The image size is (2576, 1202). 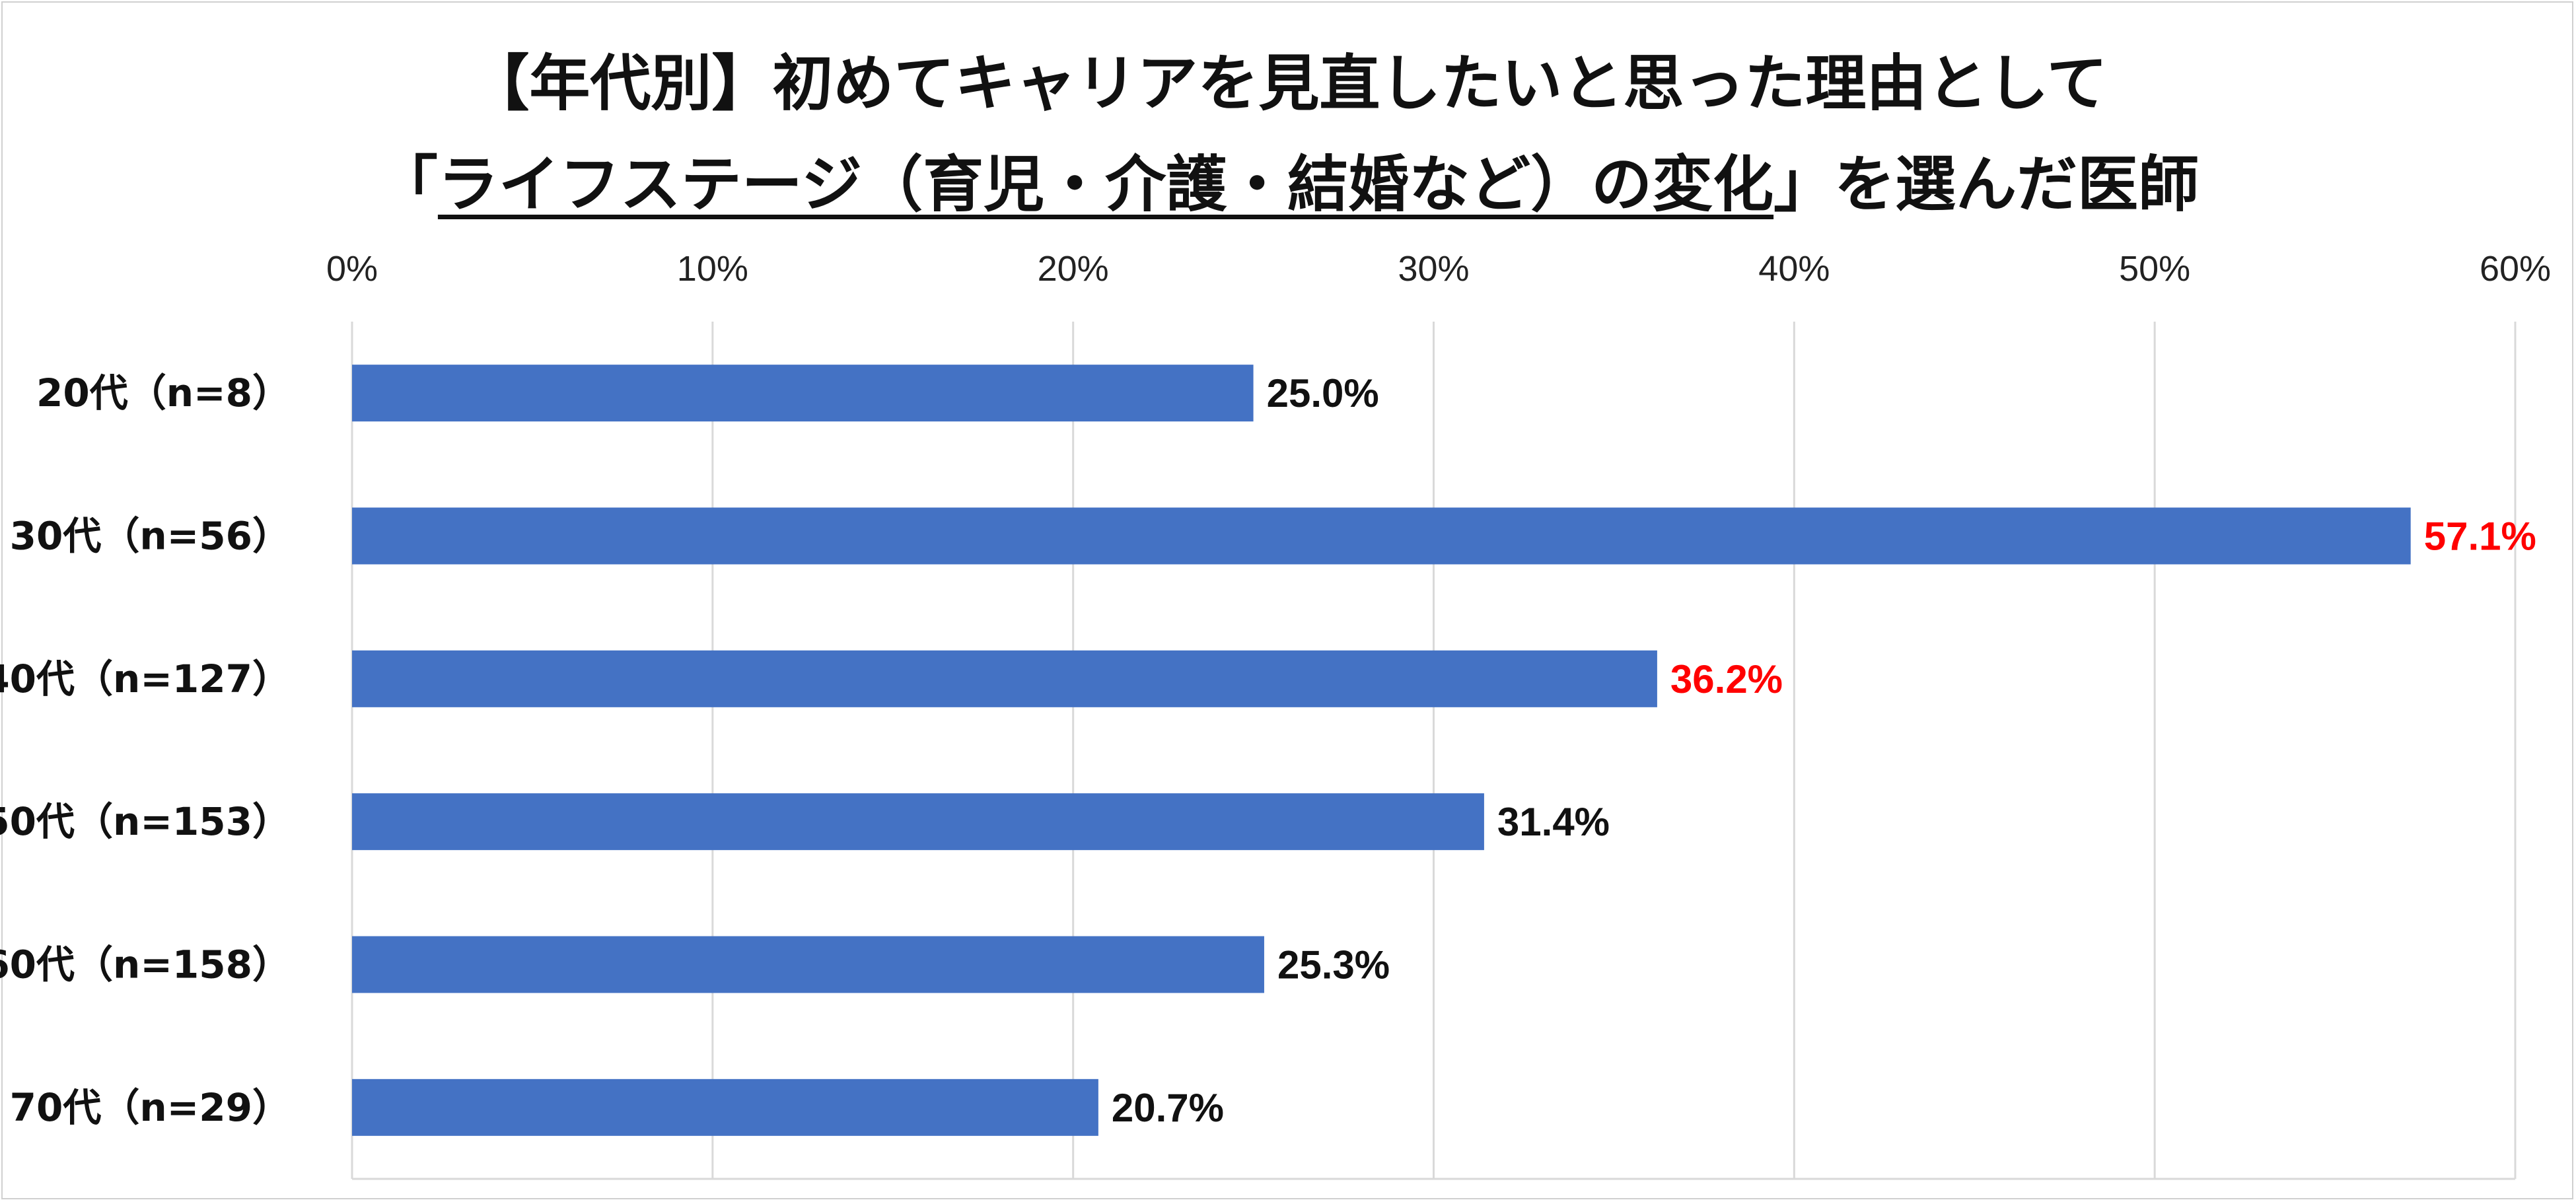 What do you see at coordinates (1434, 269) in the screenshot?
I see `x-tick-label: 30%` at bounding box center [1434, 269].